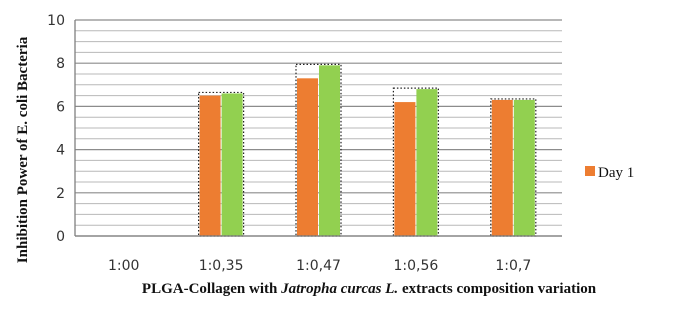  Describe the element at coordinates (416, 266) in the screenshot. I see `x-tick-label: 1:0,56` at that location.